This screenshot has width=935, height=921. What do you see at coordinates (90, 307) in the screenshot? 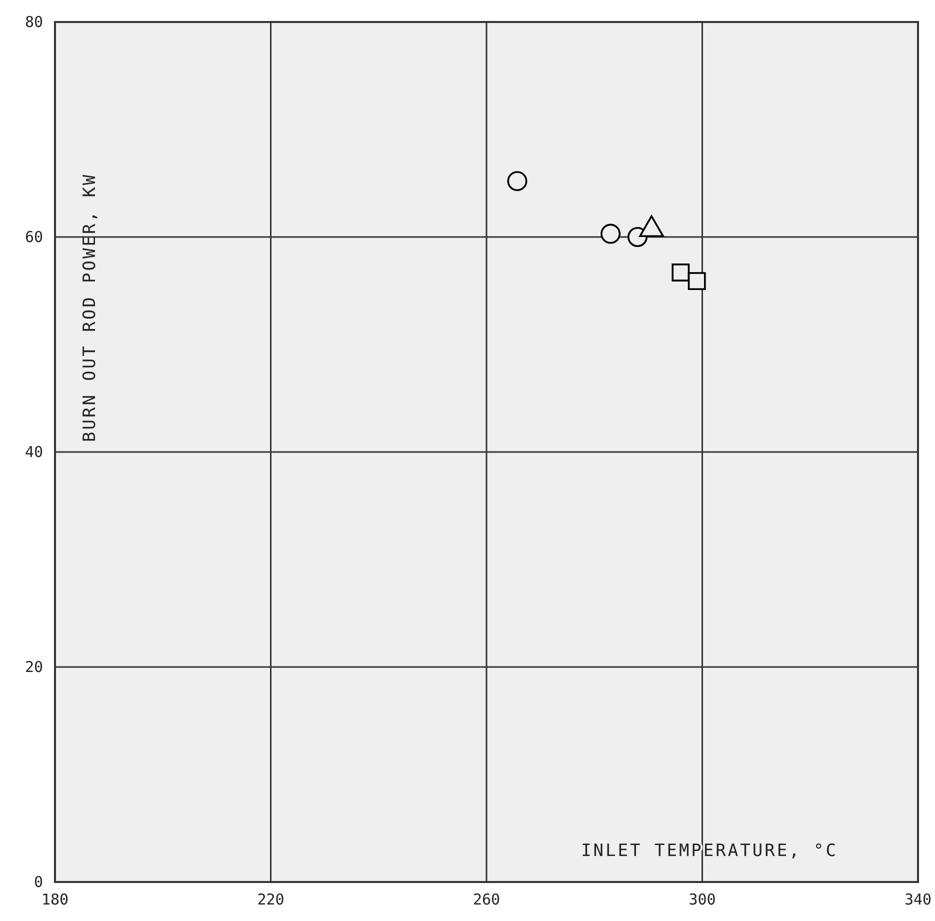
I see `y-axis-title: BURN OUT ROD POWER, KW` at bounding box center [90, 307].